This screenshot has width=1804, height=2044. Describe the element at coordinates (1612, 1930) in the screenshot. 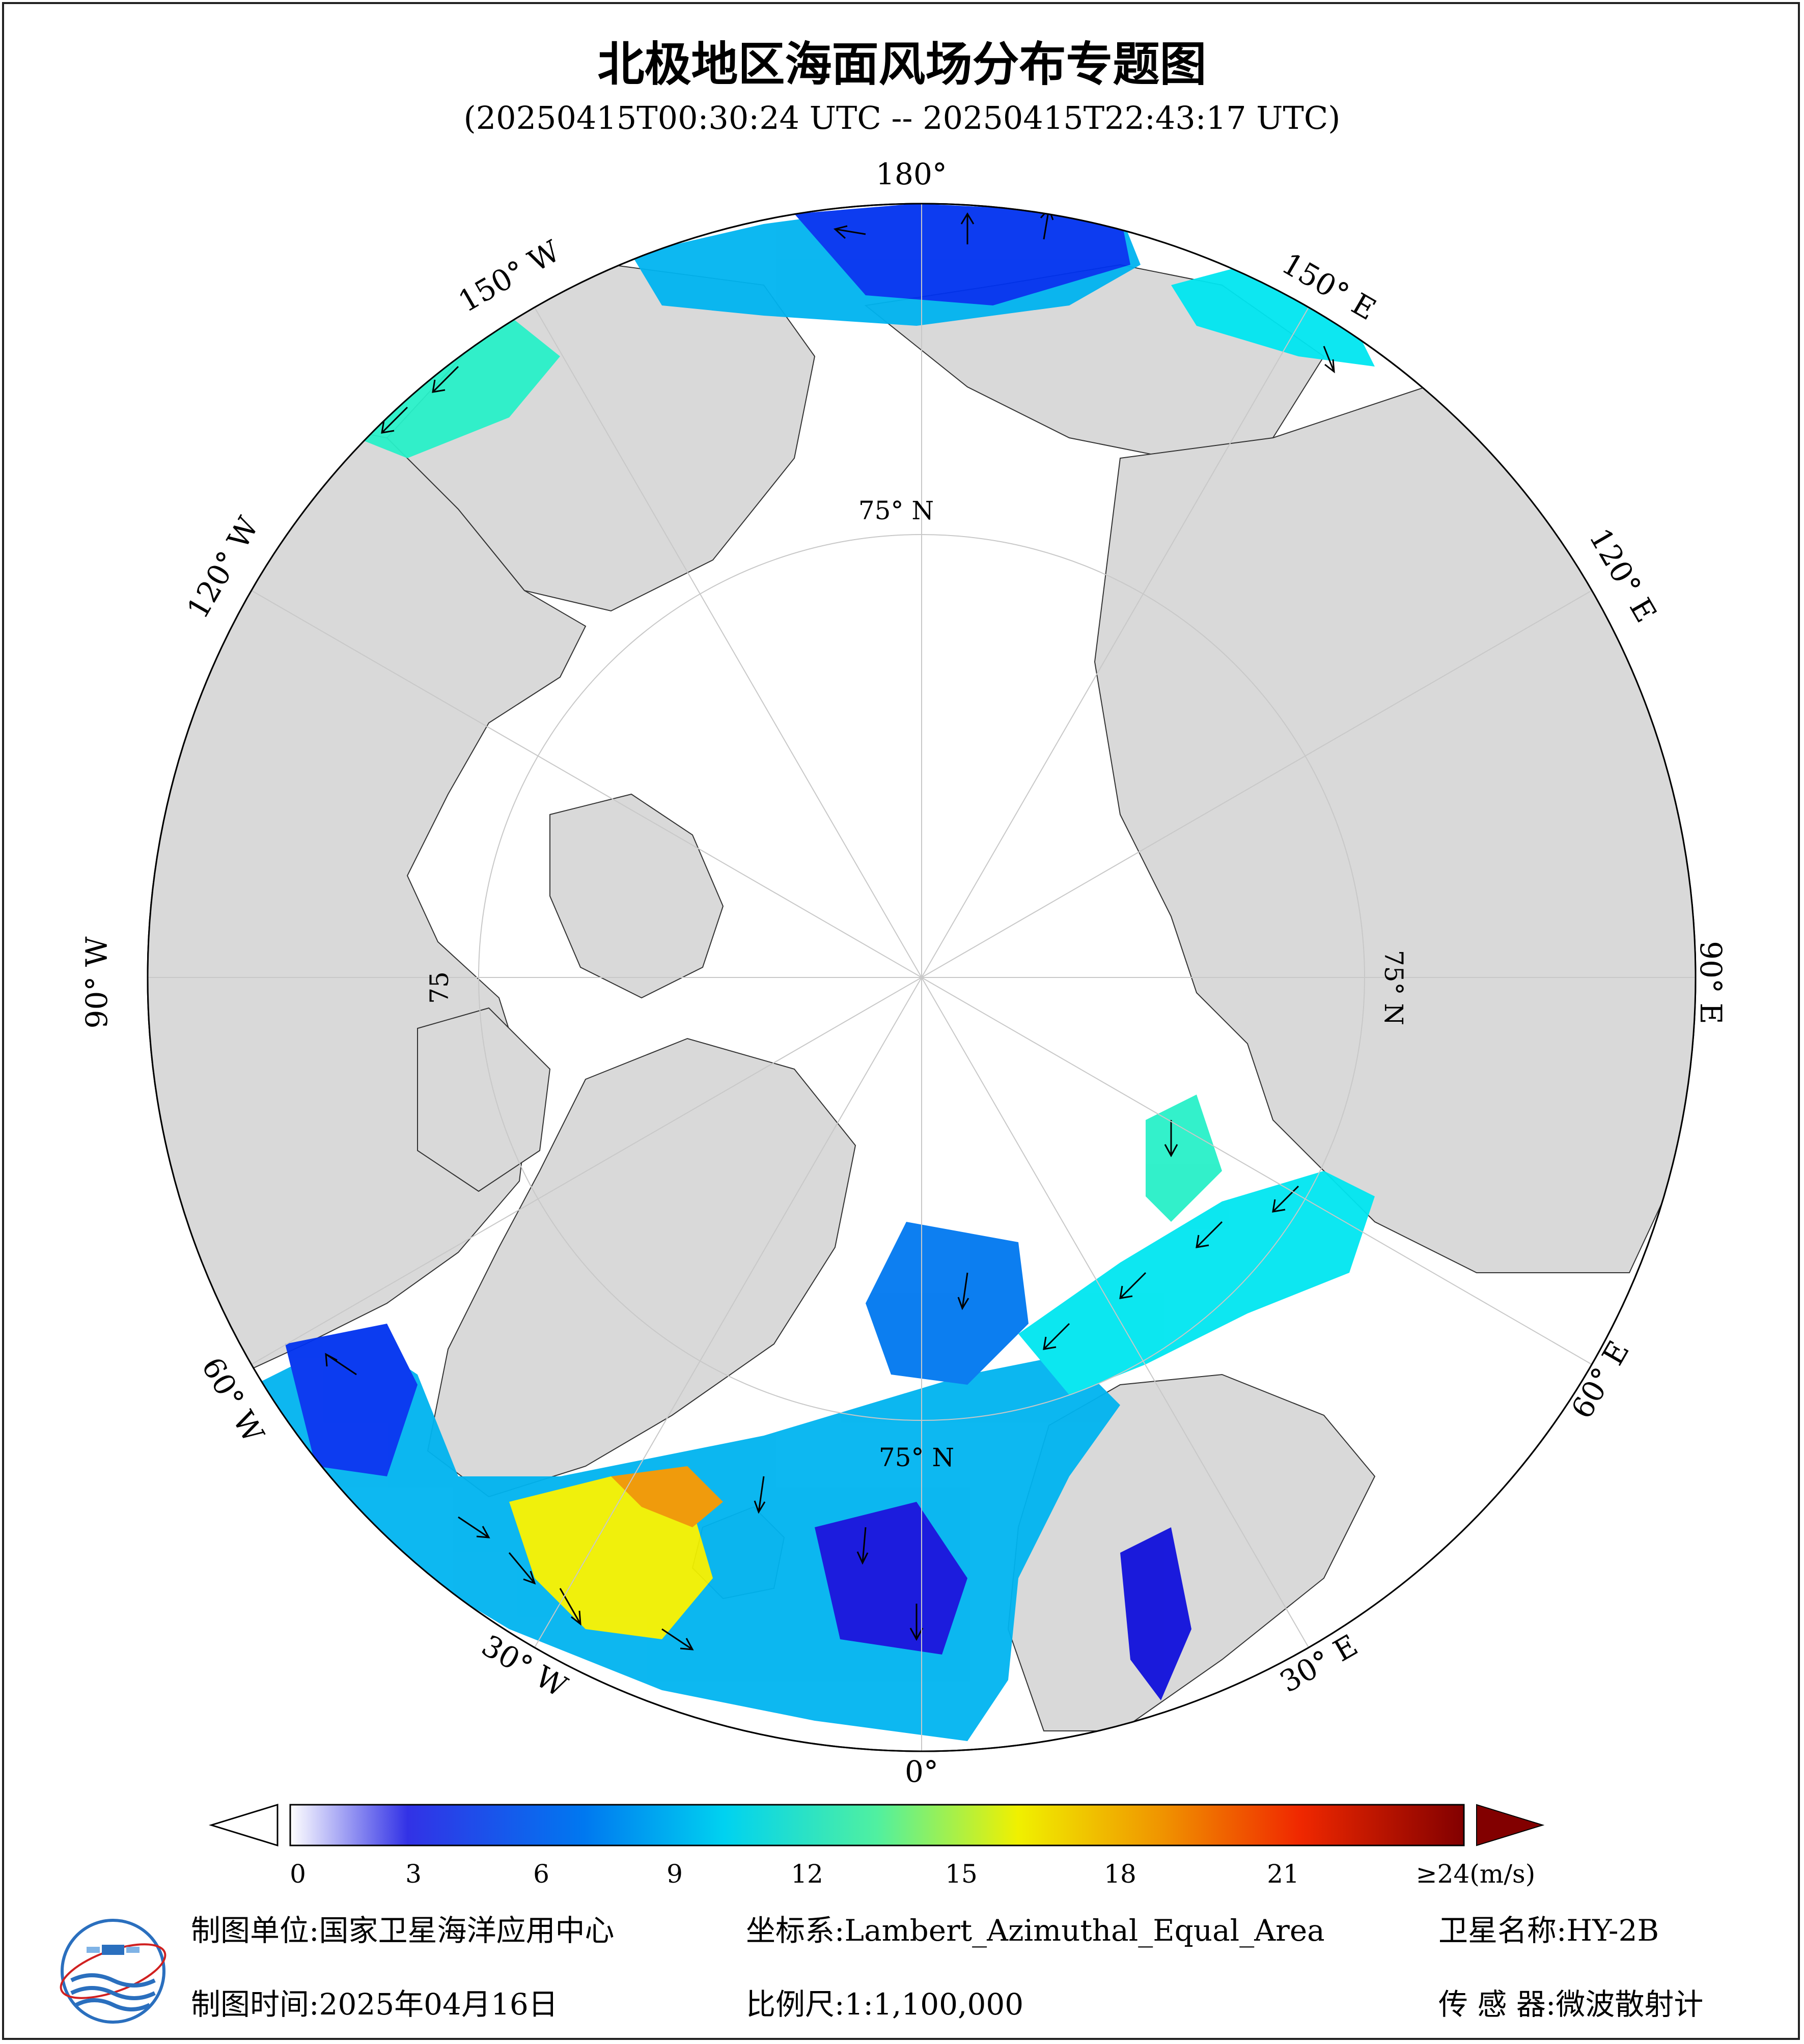

I see `footer-satellite-value: HY-2B` at that location.